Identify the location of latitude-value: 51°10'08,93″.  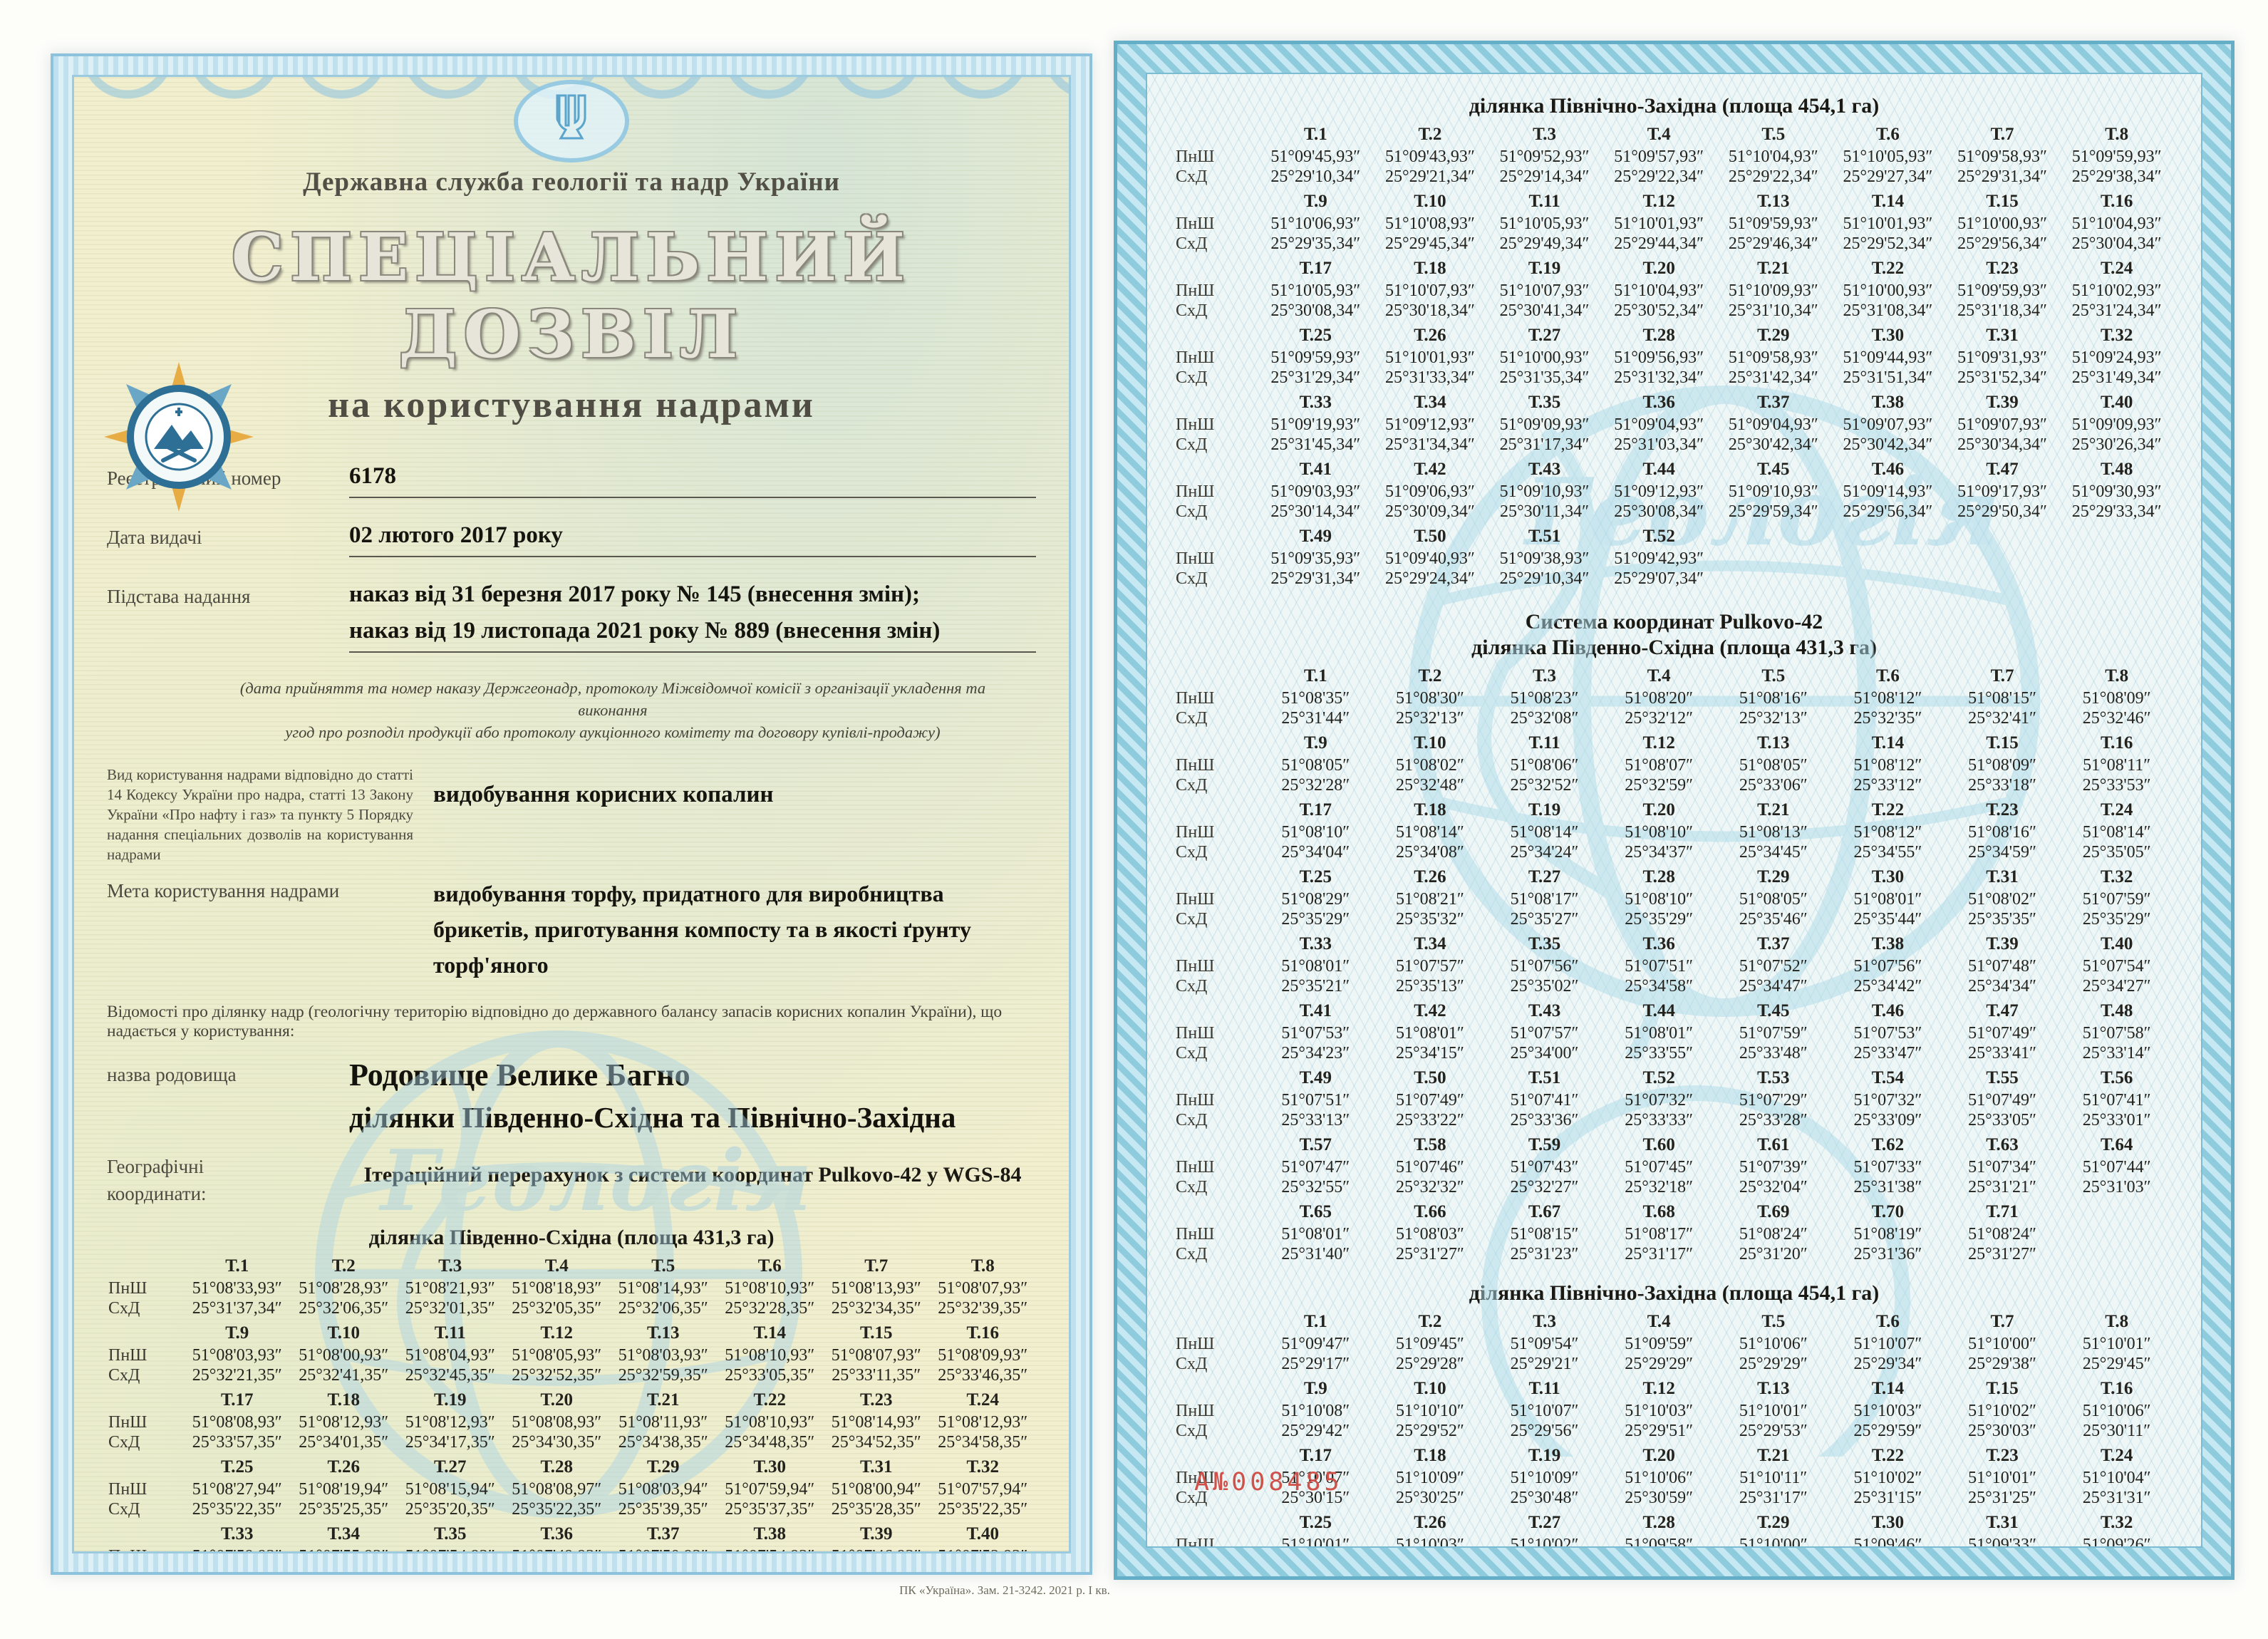
(1429, 223).